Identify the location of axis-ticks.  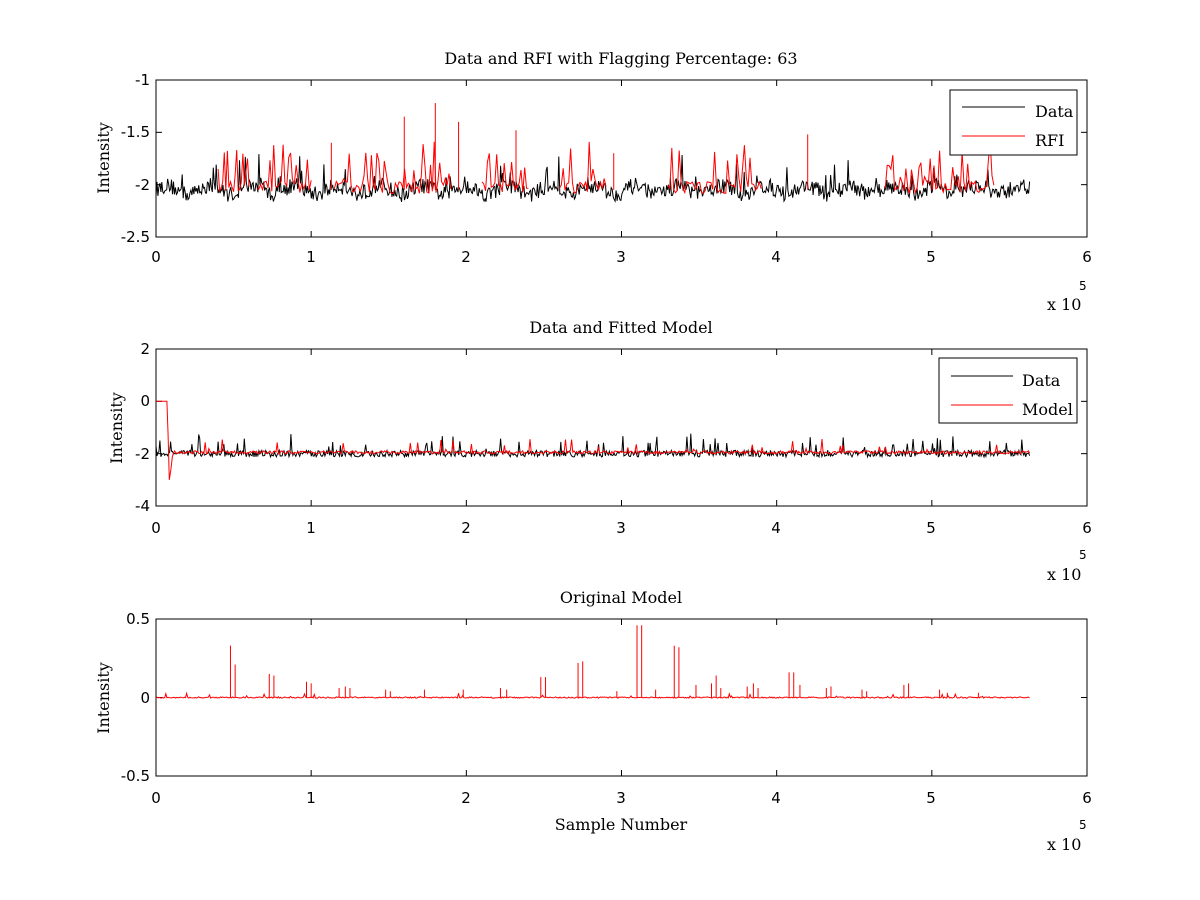
(621, 697).